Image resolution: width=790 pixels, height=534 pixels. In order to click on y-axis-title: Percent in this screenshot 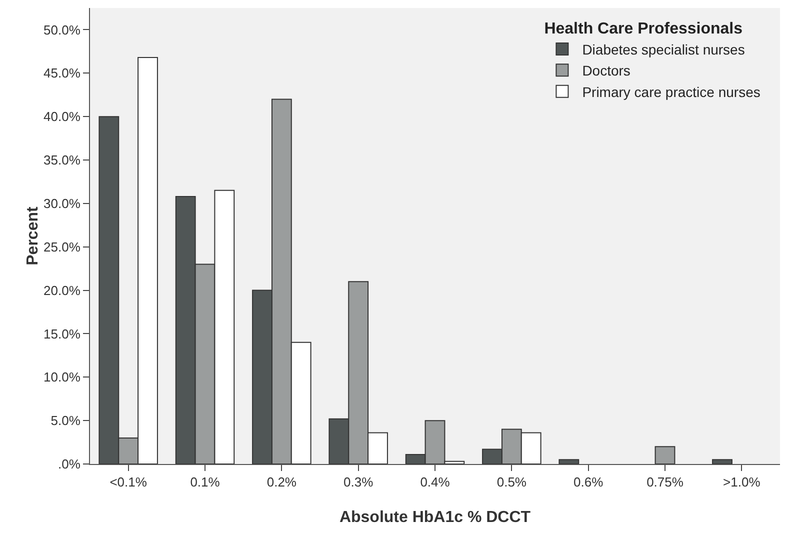, I will do `click(33, 236)`.